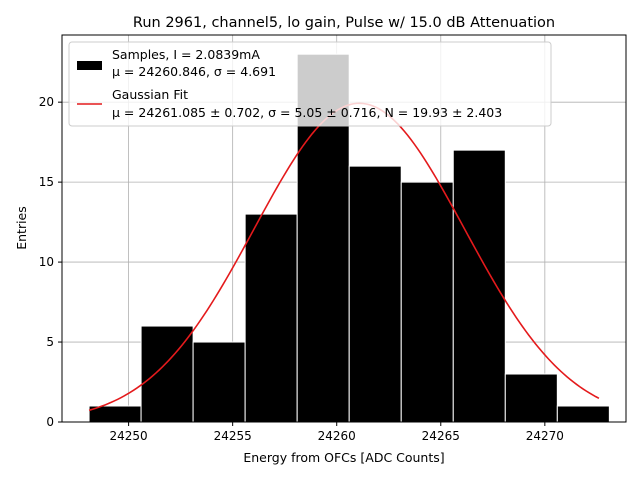 The image size is (640, 480). I want to click on x-axis-ticks: 24250 24255 24260 24265 24270, so click(337, 432).